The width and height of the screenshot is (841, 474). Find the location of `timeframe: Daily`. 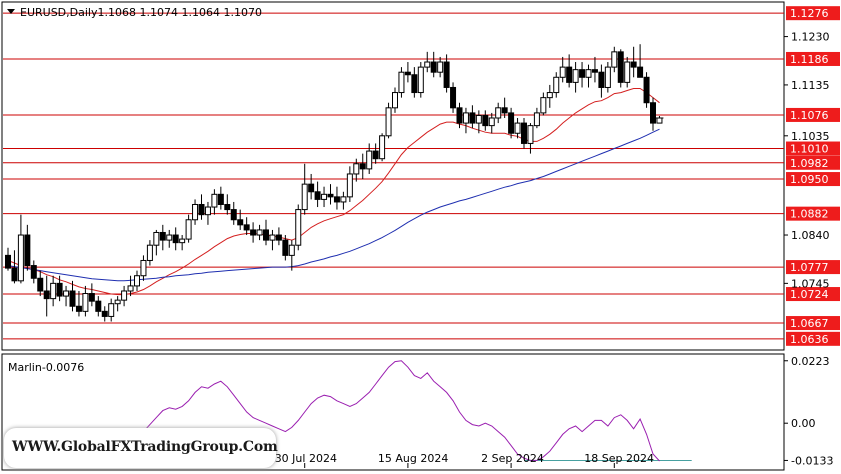

timeframe: Daily is located at coordinates (84, 12).